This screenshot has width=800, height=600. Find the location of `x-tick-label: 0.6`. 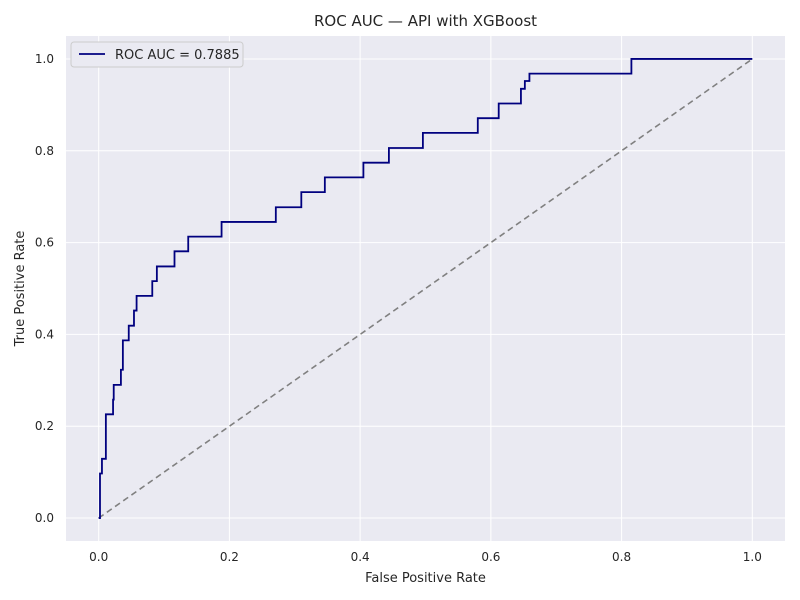

x-tick-label: 0.6 is located at coordinates (490, 557).